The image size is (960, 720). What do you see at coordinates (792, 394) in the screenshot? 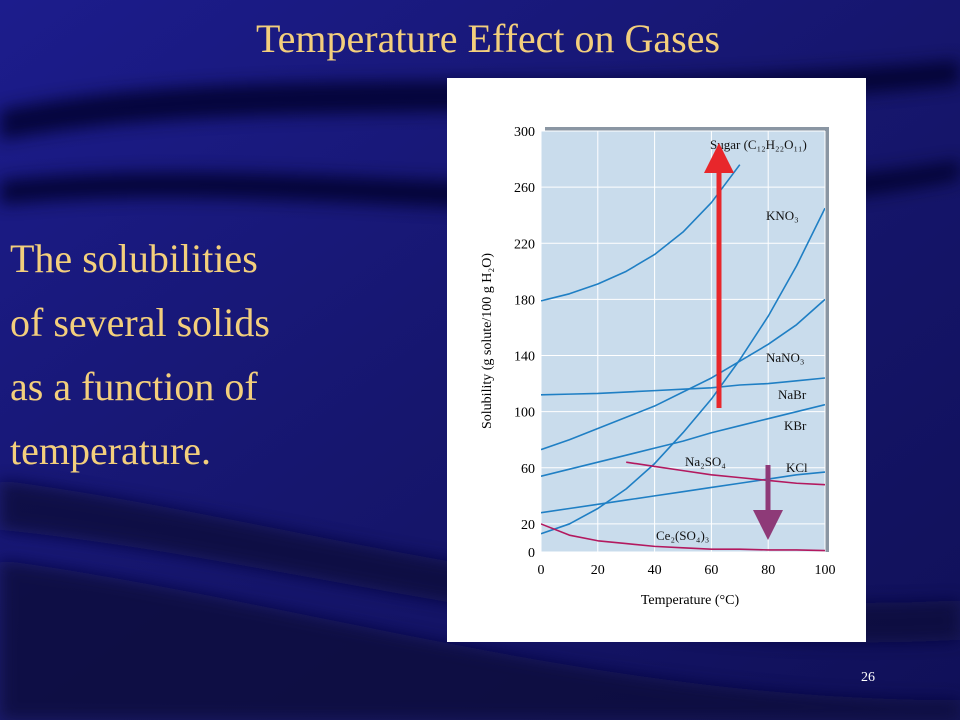
I see `series-label: NaBr` at bounding box center [792, 394].